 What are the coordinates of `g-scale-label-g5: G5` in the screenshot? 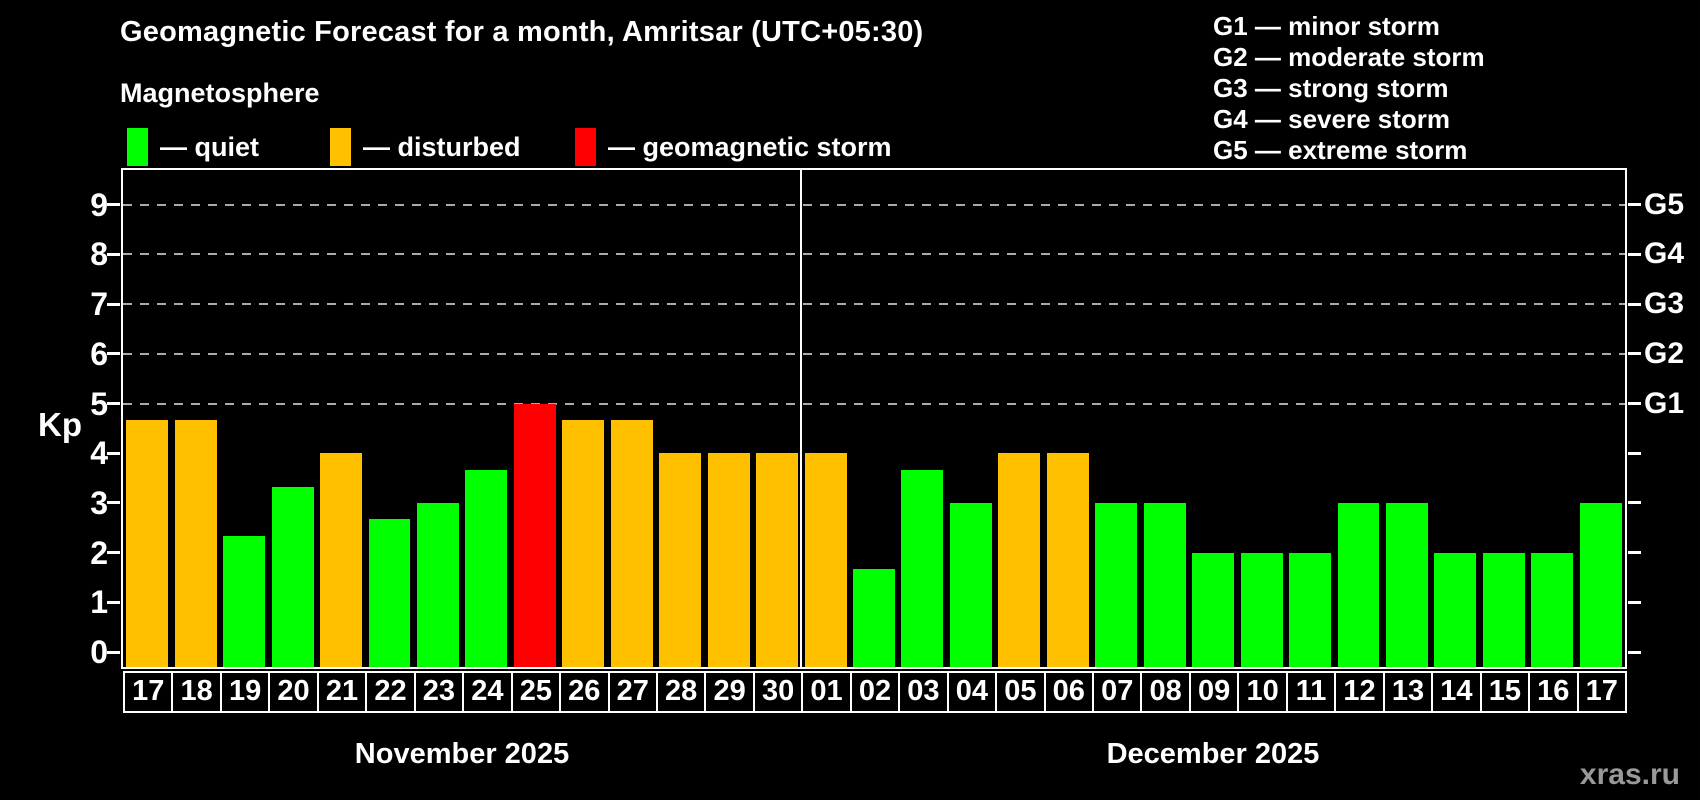 It's located at (1664, 204).